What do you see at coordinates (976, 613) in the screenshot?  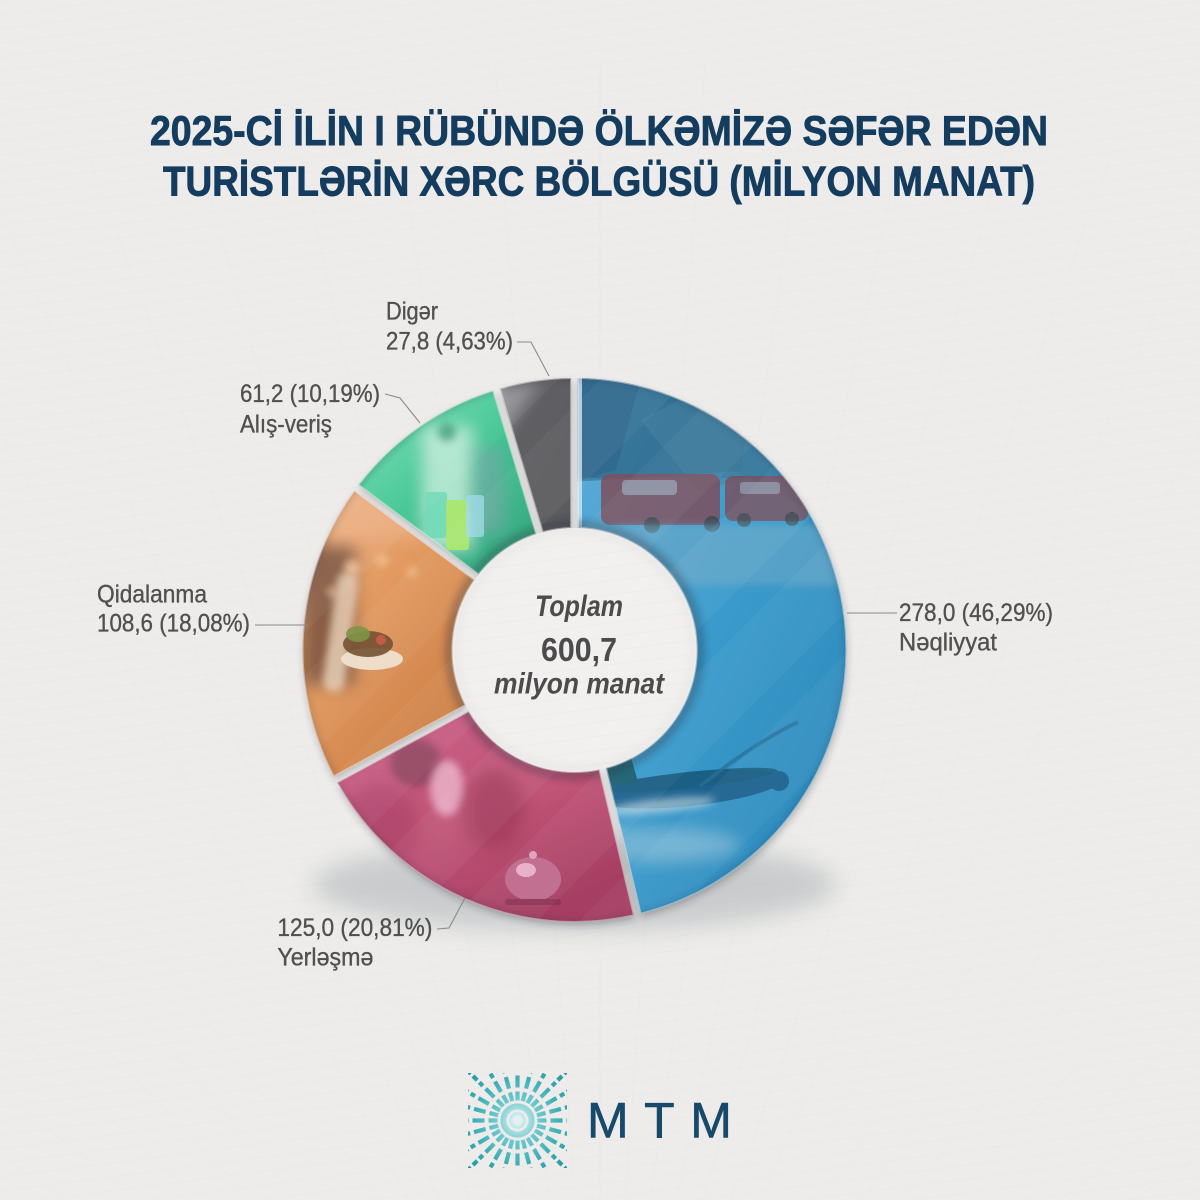 I see `svg-text: 278,0 (46,29%)` at bounding box center [976, 613].